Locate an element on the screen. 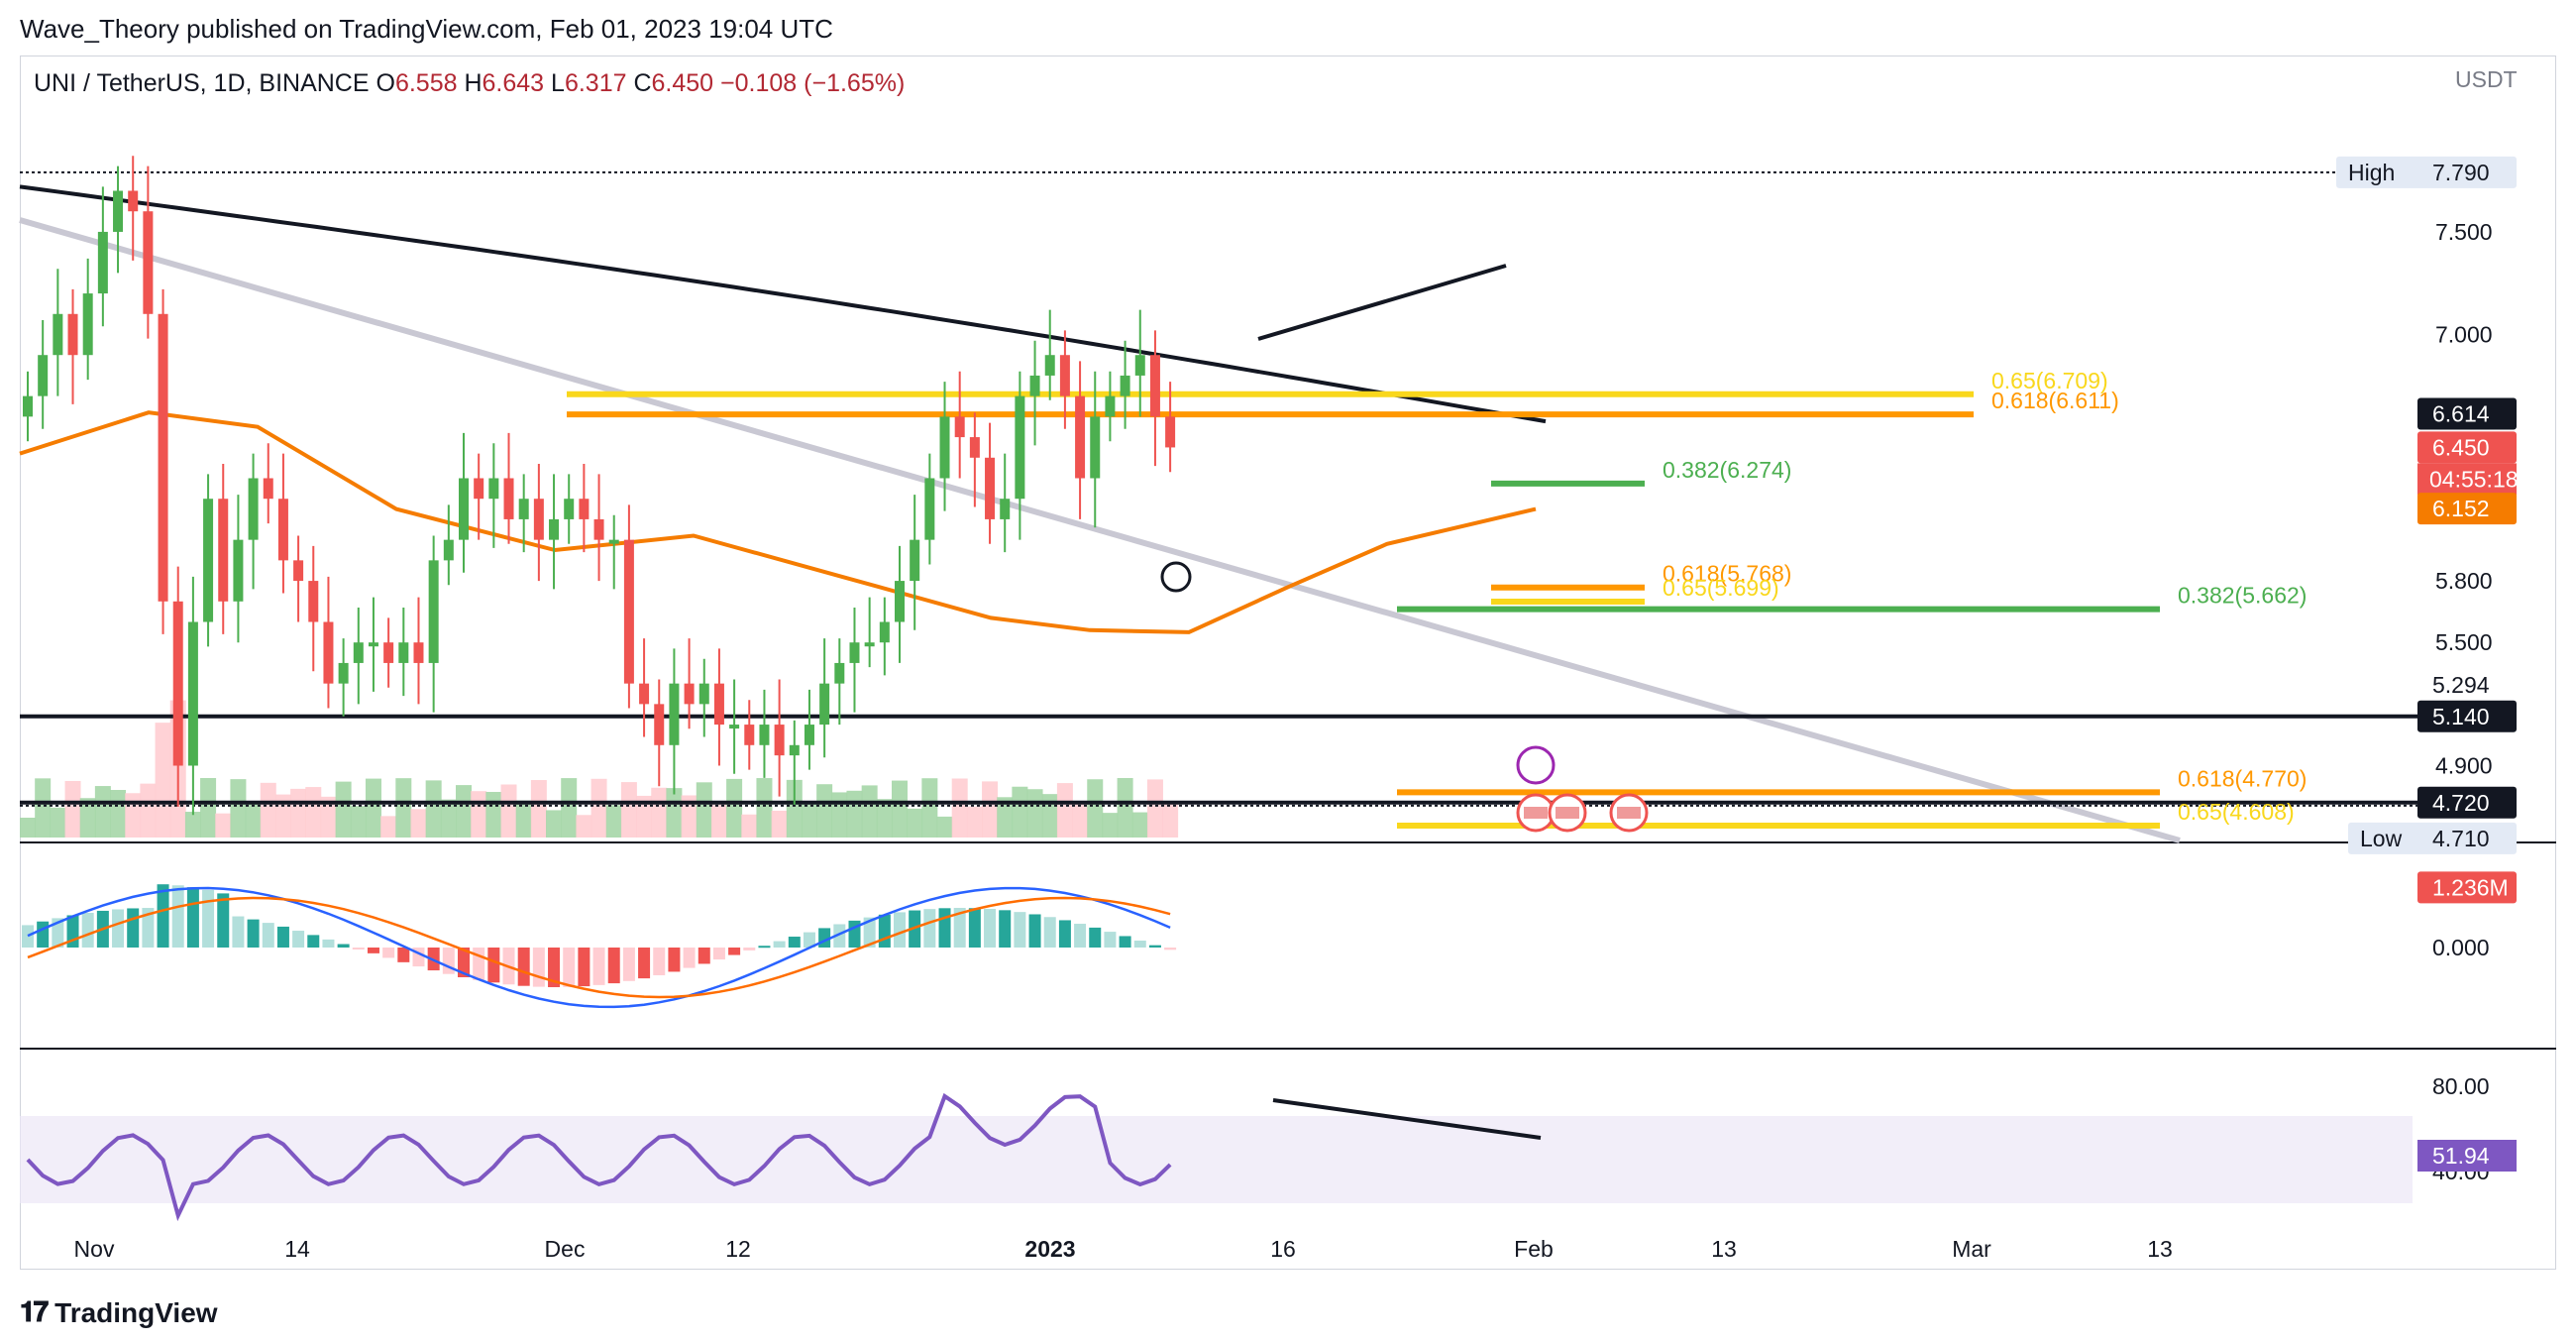 The width and height of the screenshot is (2576, 1342). time-axis: Nov 14 Dec 12 2023 16 Feb 13 Mar 13 is located at coordinates (1124, 1249).